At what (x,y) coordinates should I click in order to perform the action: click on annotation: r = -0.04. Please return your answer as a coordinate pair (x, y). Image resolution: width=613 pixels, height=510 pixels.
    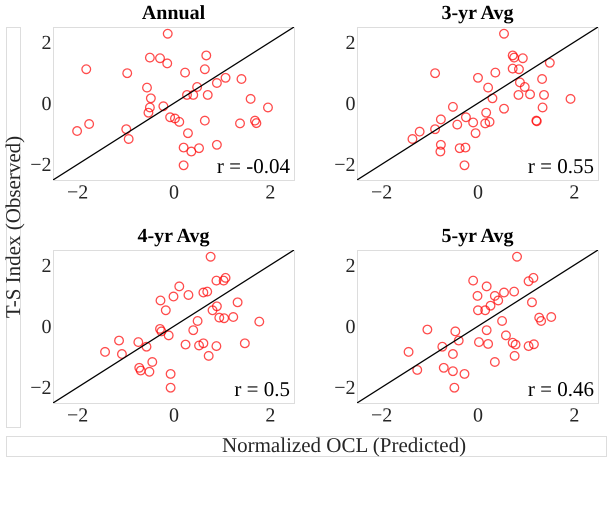
    Looking at the image, I should click on (253, 166).